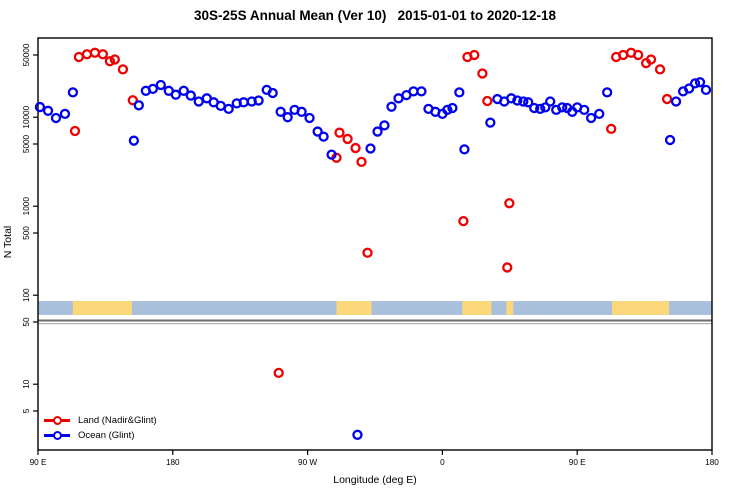  What do you see at coordinates (375, 480) in the screenshot?
I see `x-axis-title: Longitude (deg E)` at bounding box center [375, 480].